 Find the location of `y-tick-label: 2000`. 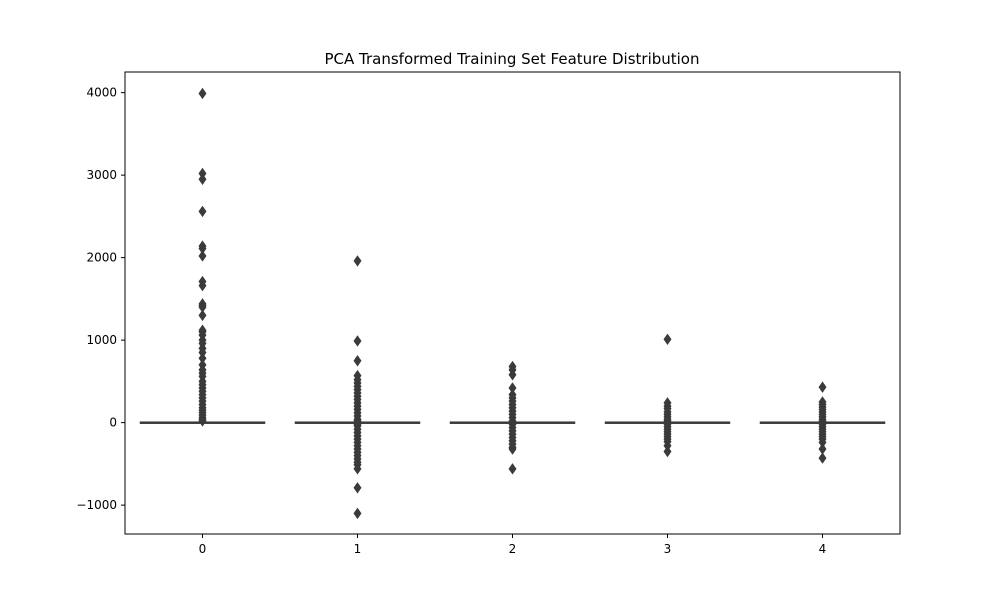

y-tick-label: 2000 is located at coordinates (101, 258).